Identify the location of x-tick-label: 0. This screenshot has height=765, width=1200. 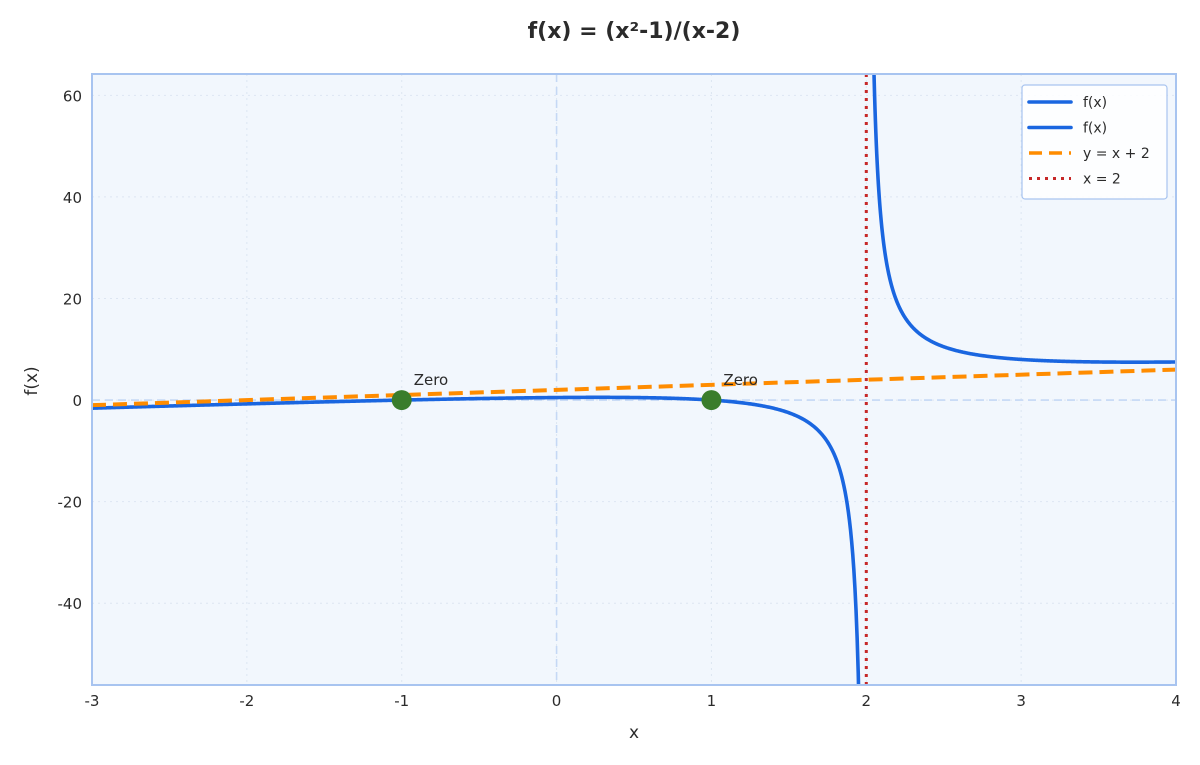
(557, 701).